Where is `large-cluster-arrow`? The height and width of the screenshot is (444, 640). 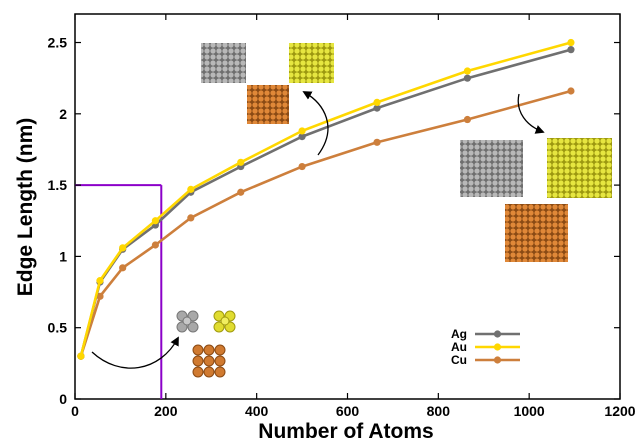
large-cluster-arrow is located at coordinates (531, 113).